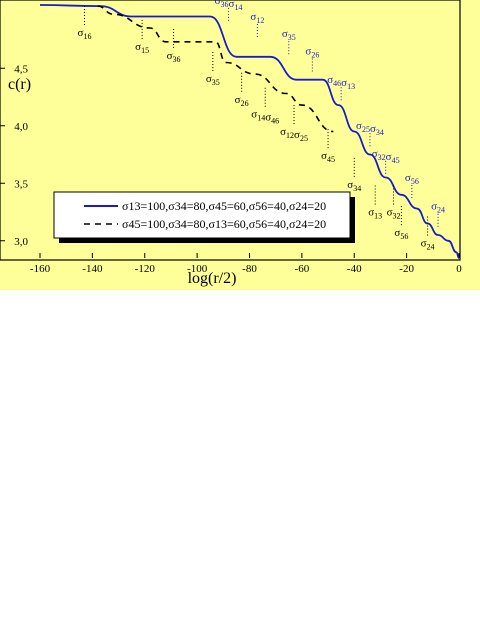 The height and width of the screenshot is (621, 480). What do you see at coordinates (224, 206) in the screenshot?
I see `legend-entry-1: σ13=100,σ34=80,σ45=60,σ56=40,σ24=20` at bounding box center [224, 206].